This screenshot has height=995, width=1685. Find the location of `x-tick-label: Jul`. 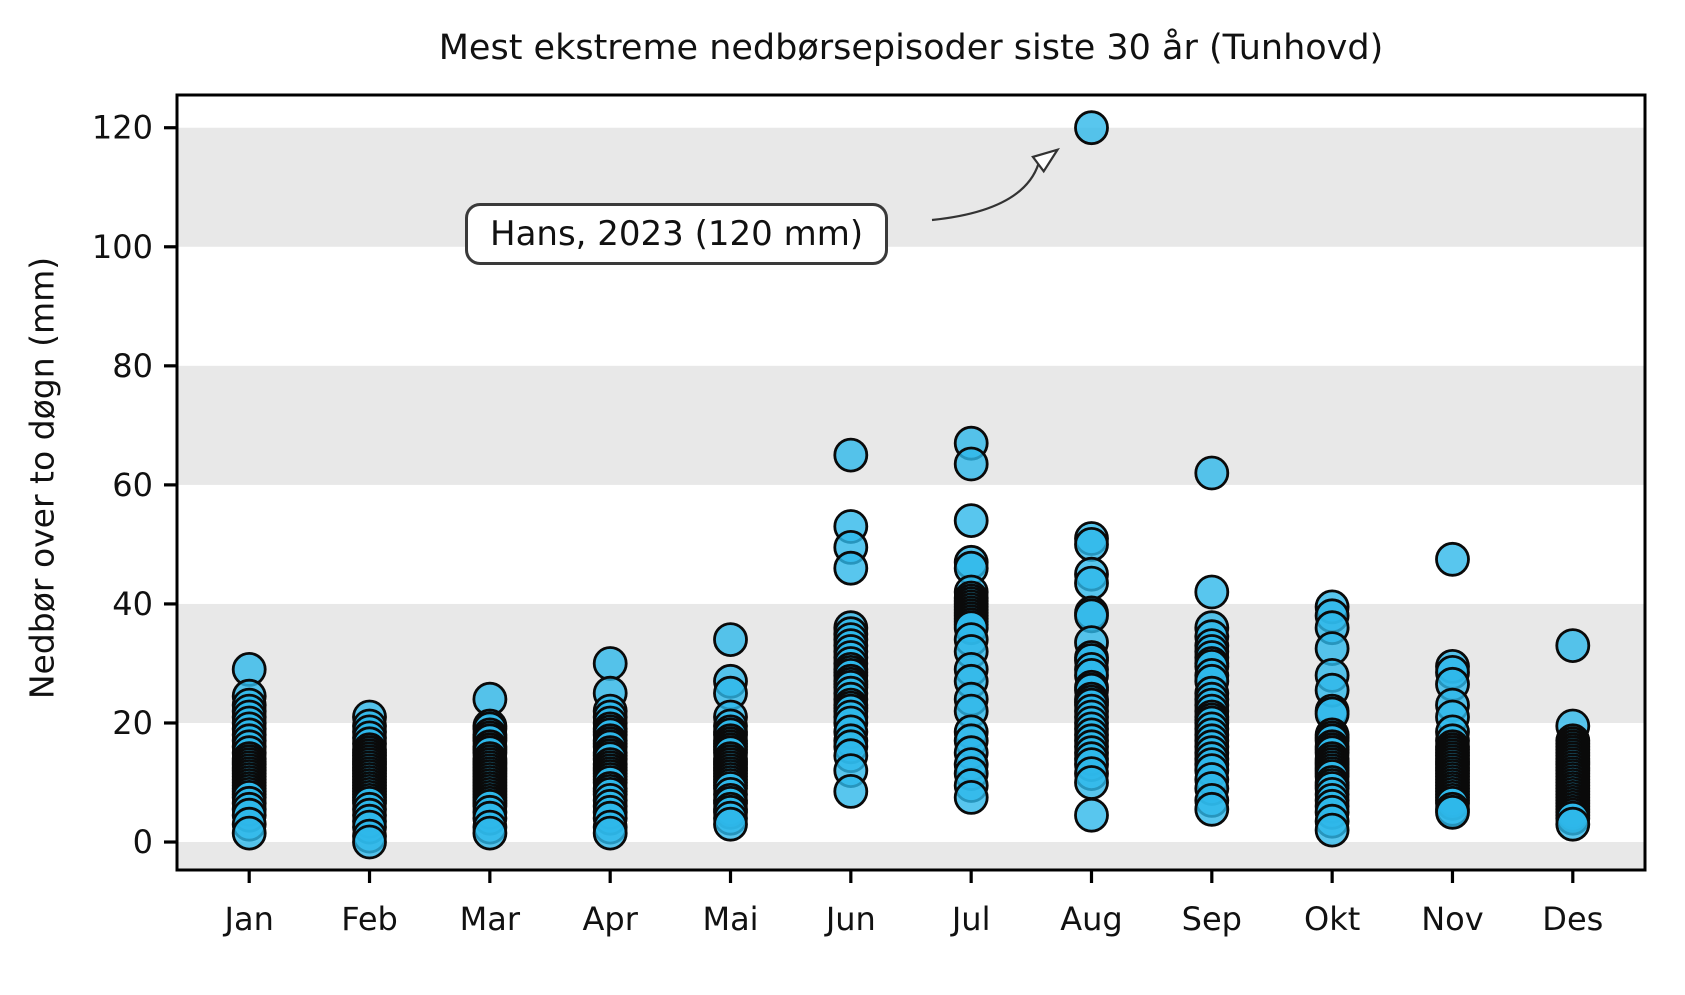

x-tick-label: Jul is located at coordinates (970, 919).